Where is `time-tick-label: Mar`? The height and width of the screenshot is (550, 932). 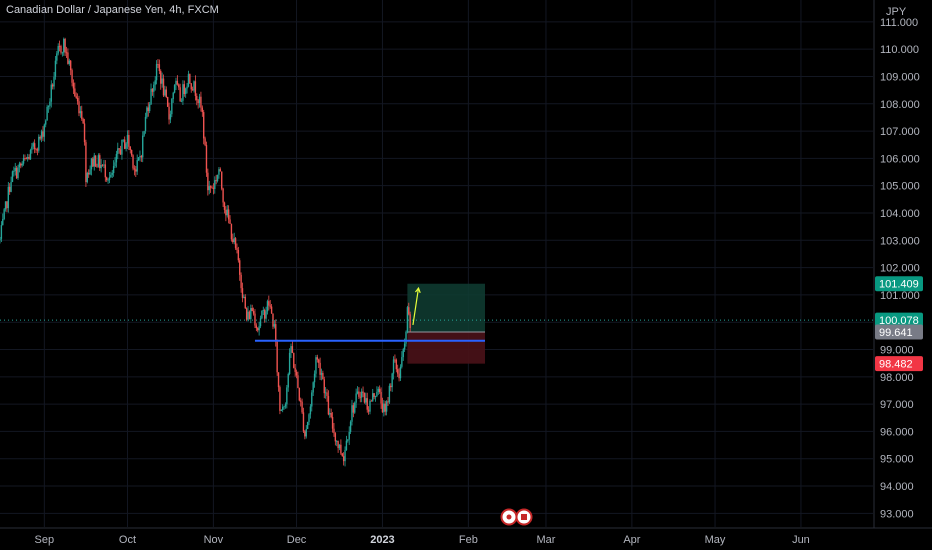 time-tick-label: Mar is located at coordinates (545, 540).